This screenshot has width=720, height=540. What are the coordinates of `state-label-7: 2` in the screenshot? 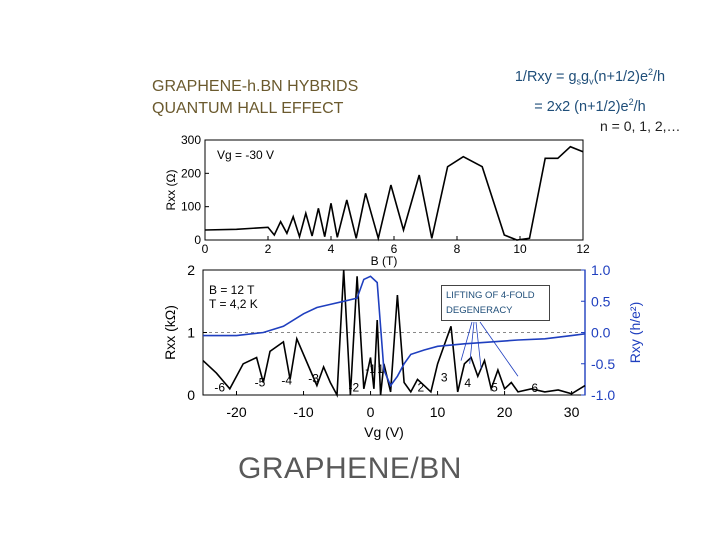 It's located at (420, 387).